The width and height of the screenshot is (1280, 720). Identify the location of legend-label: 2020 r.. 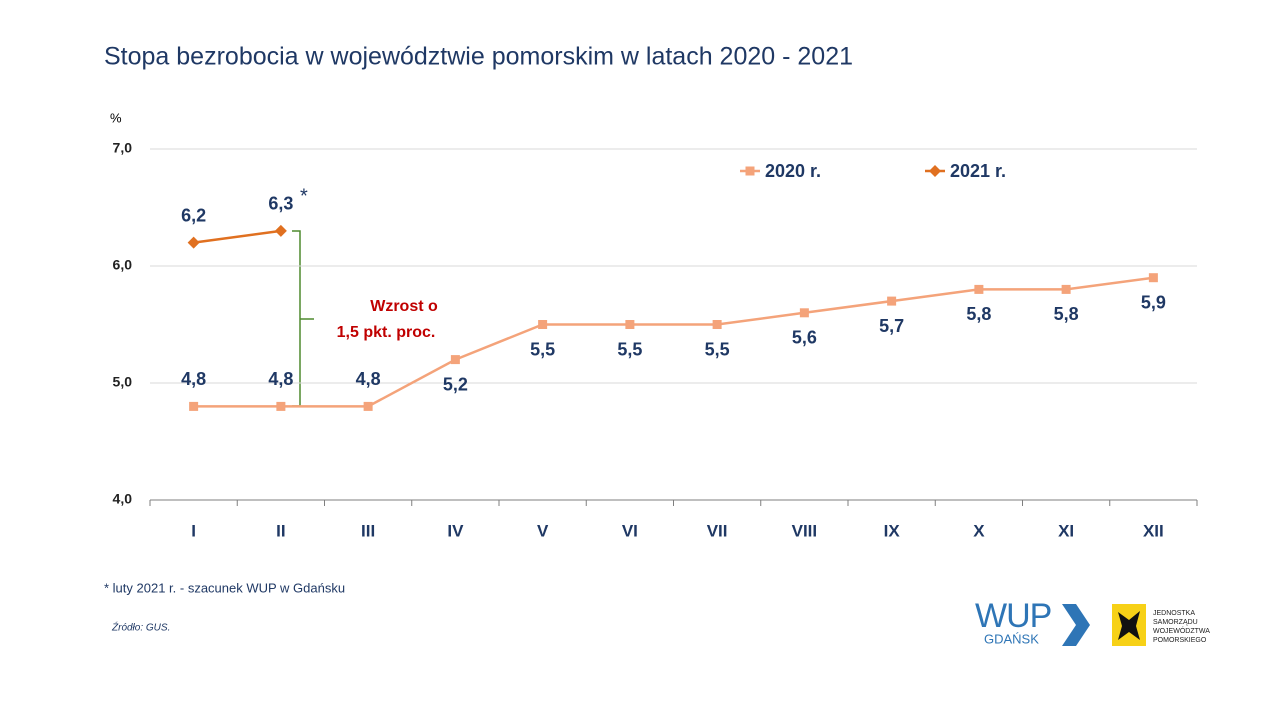
(793, 171).